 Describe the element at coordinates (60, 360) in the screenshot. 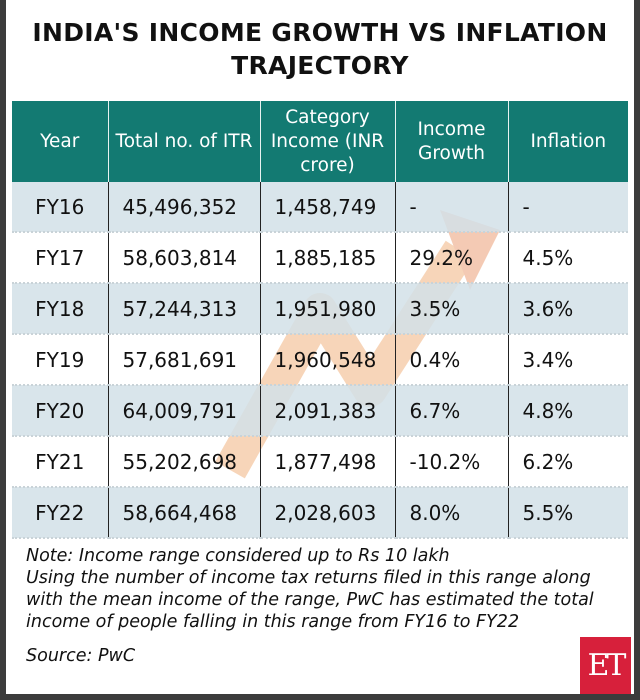

I see `cell-year: FY19` at that location.